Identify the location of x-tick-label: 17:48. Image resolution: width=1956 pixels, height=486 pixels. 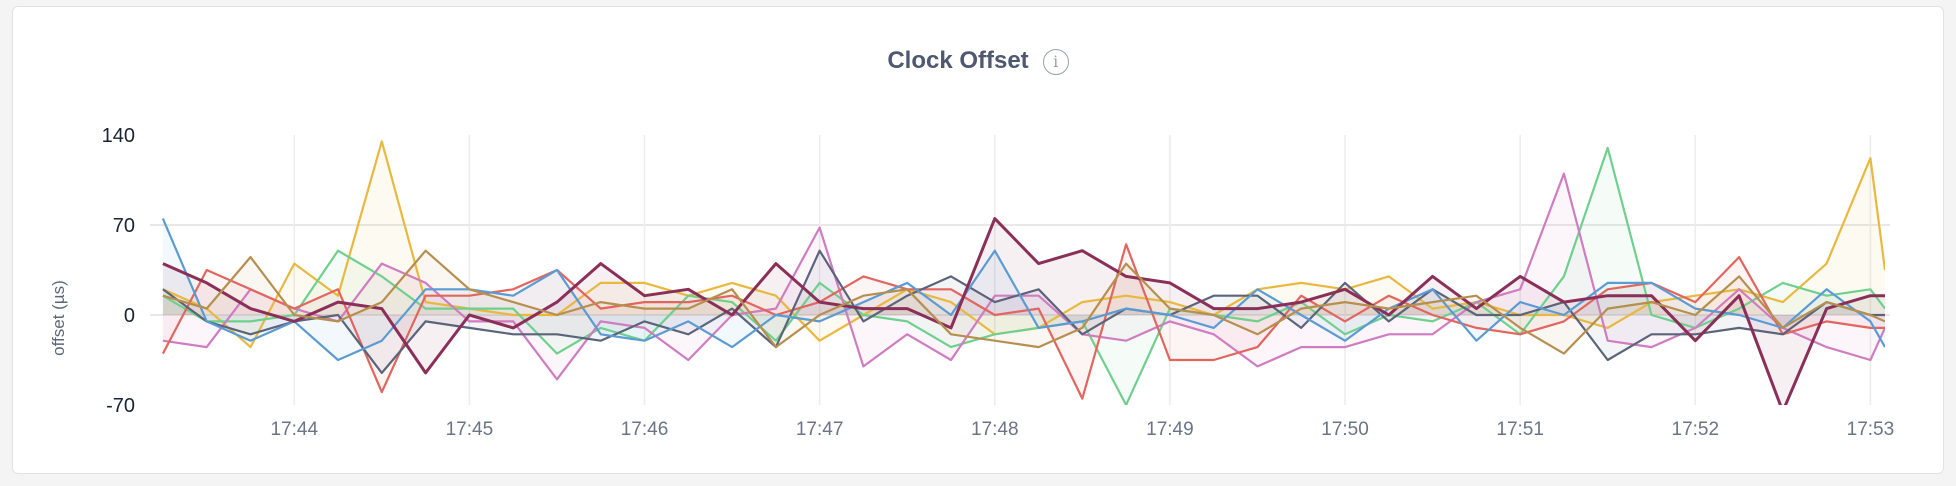
(995, 429).